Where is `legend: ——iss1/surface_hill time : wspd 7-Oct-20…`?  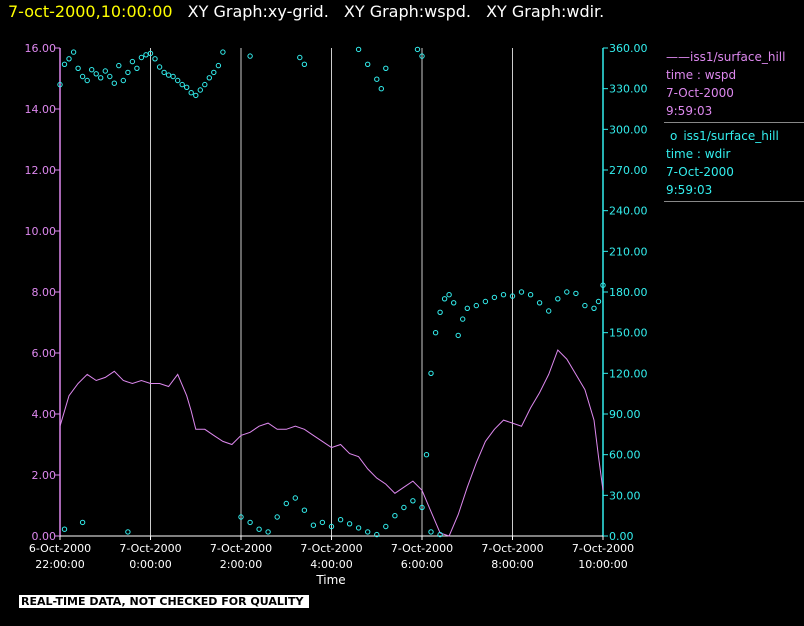
legend: ——iss1/surface_hill time : wspd 7-Oct-20… is located at coordinates (734, 123).